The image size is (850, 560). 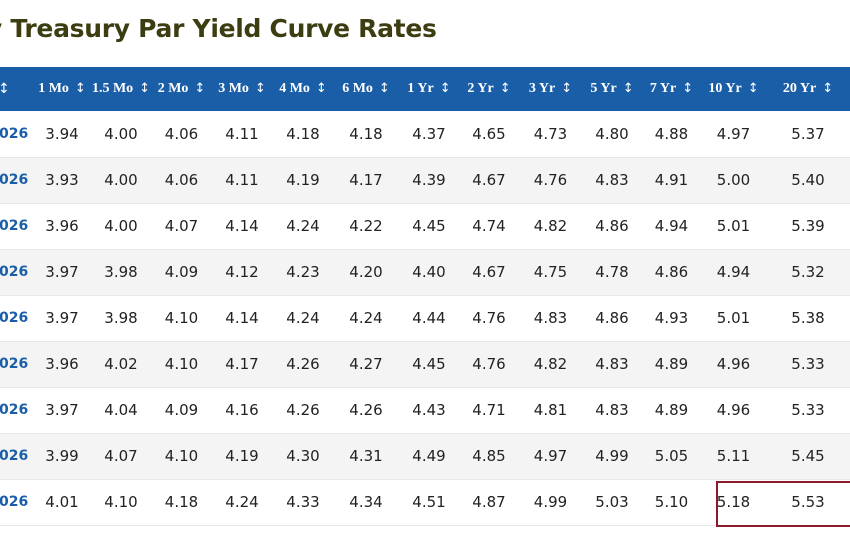 What do you see at coordinates (808, 226) in the screenshot?
I see `rate-cell: 5.39` at bounding box center [808, 226].